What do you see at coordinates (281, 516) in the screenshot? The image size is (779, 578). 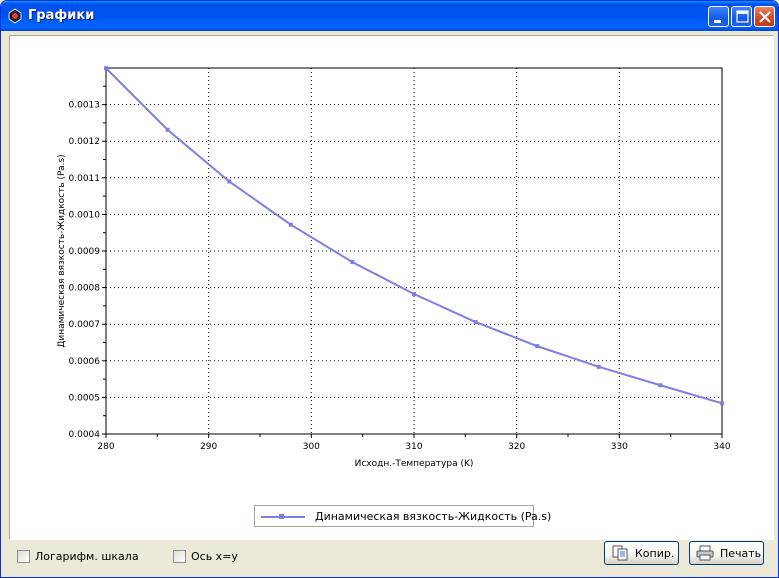 I see `legend-marker` at bounding box center [281, 516].